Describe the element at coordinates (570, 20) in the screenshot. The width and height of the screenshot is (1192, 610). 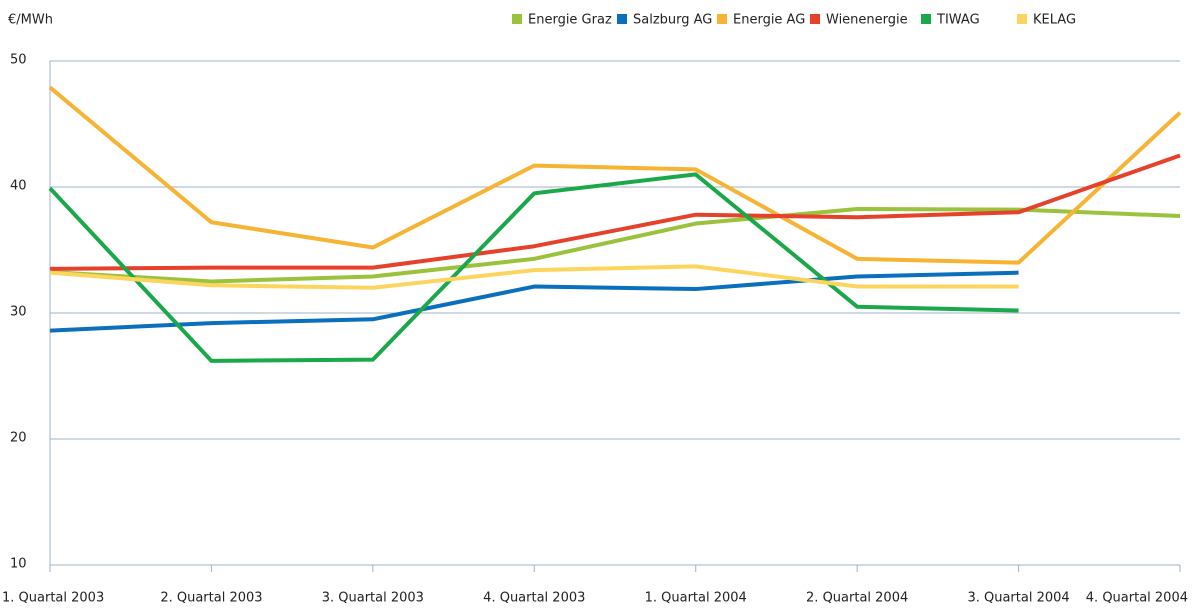
I see `legend-label: Energie Graz` at that location.